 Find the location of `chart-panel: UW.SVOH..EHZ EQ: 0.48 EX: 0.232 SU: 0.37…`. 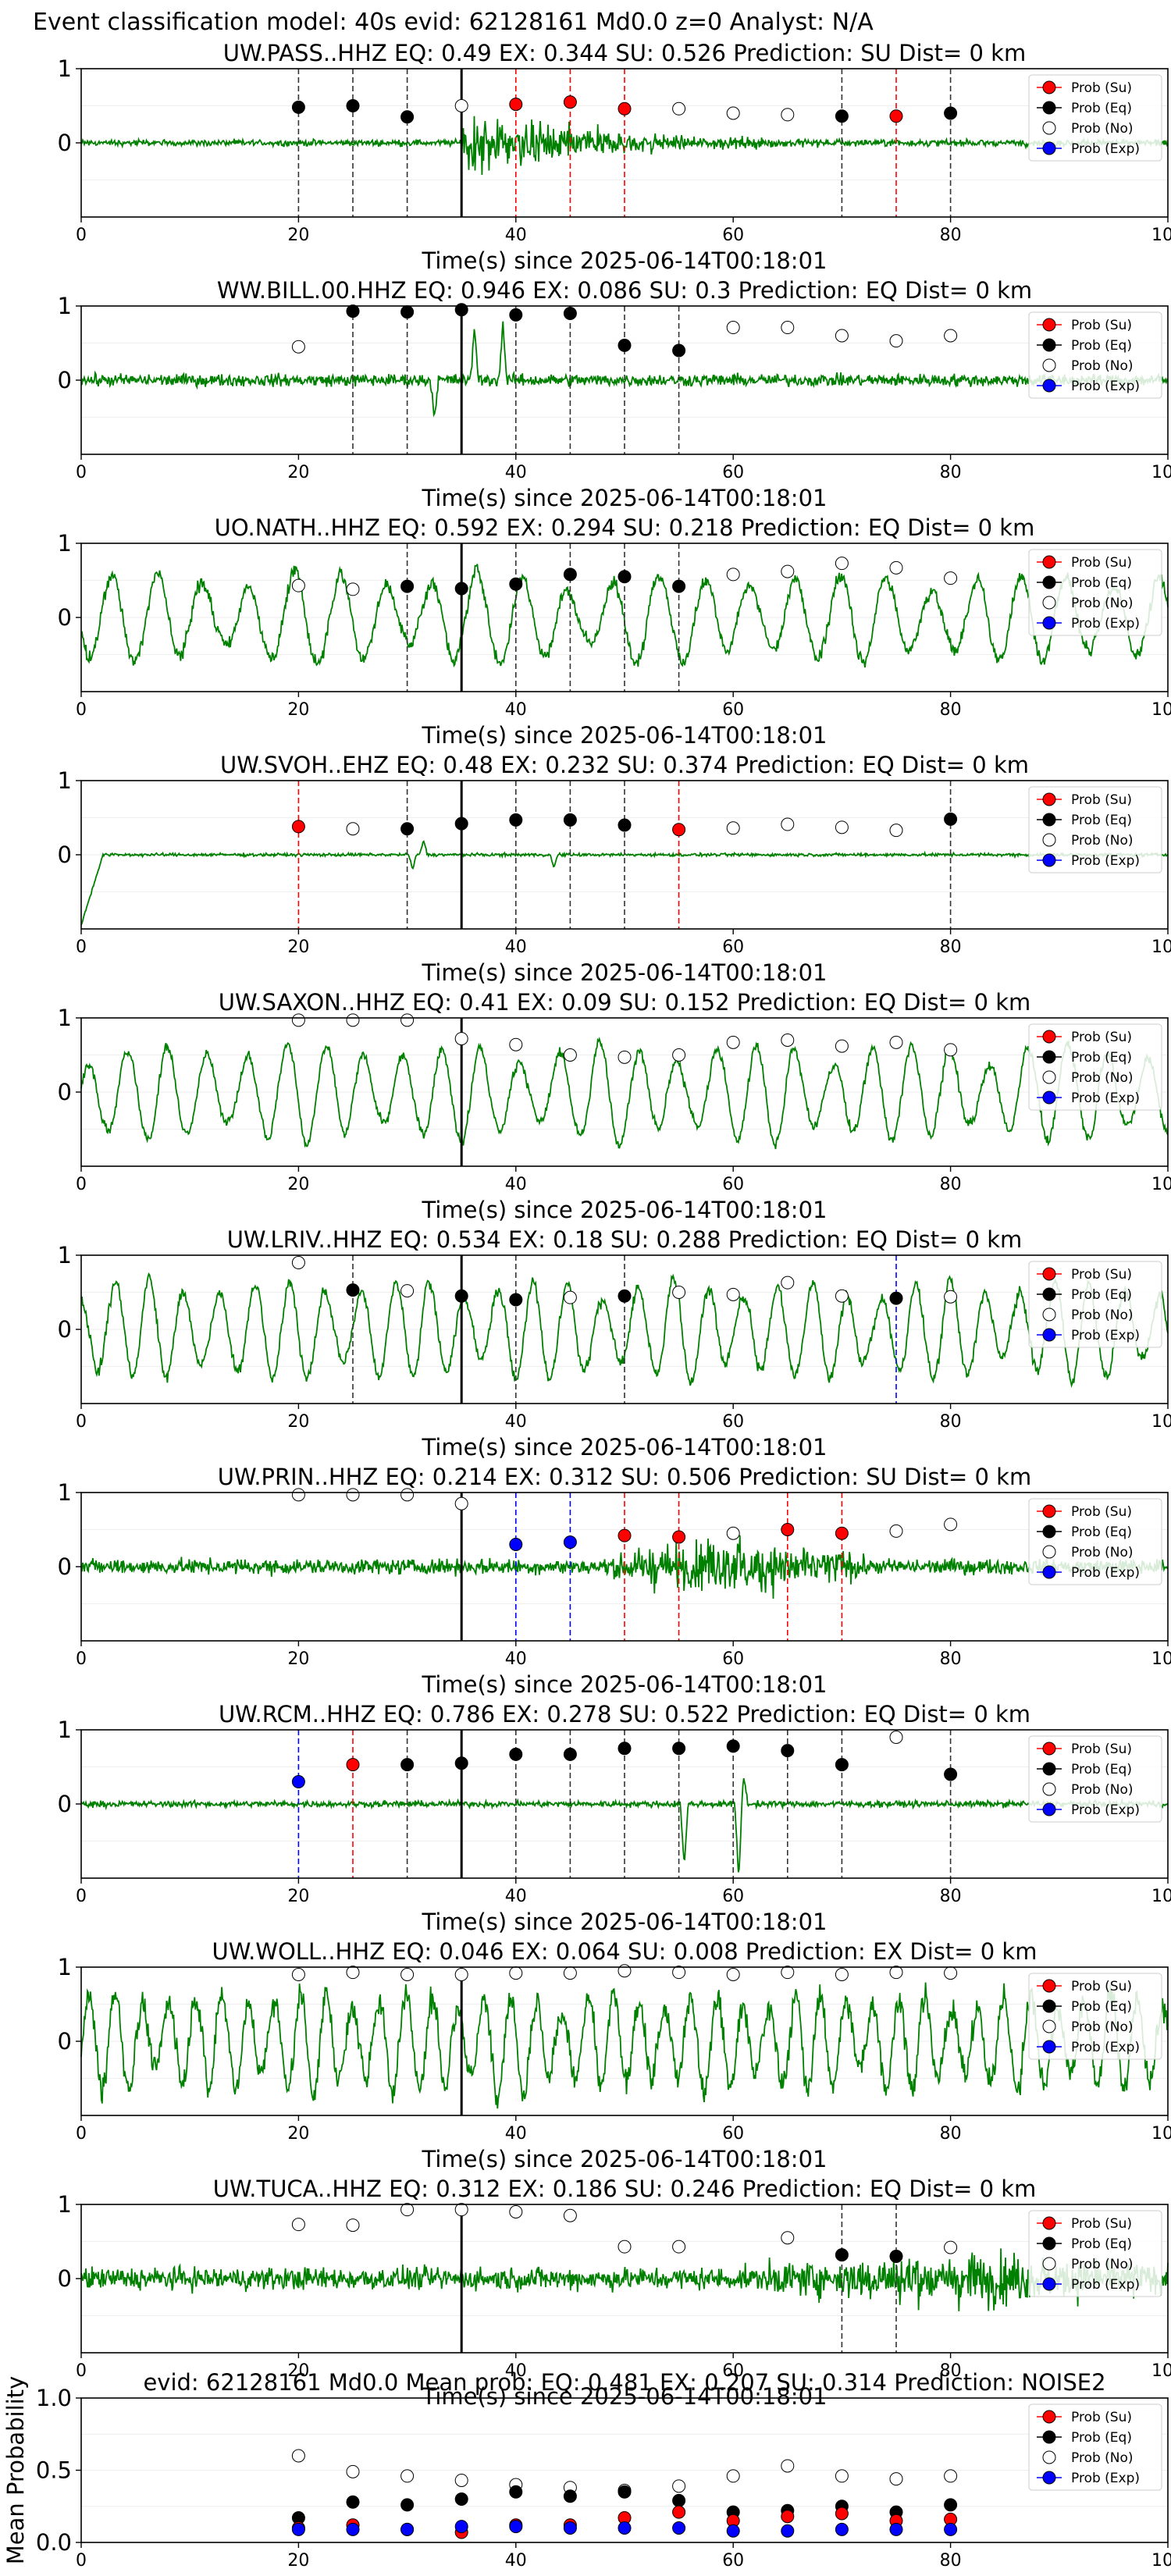

chart-panel: UW.SVOH..EHZ EQ: 0.48 EX: 0.232 SU: 0.37… is located at coordinates (614, 869).